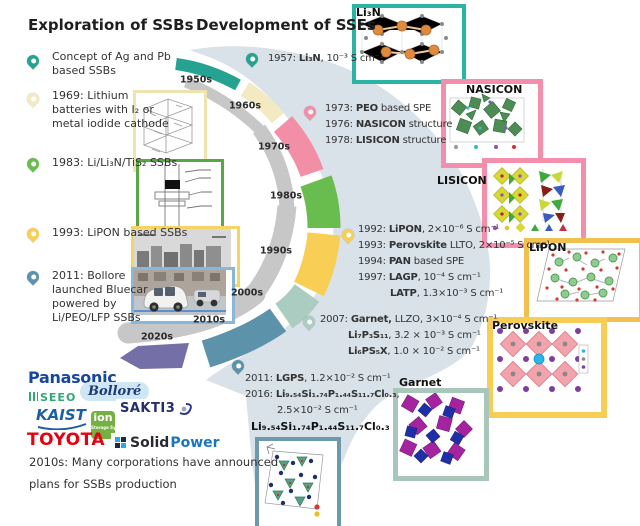 This screenshot has height=526, width=640. Describe the element at coordinates (419, 277) in the screenshot. I see `timeline-entry: 1997: LAGP, 10⁻⁴ S cm⁻¹` at that location.